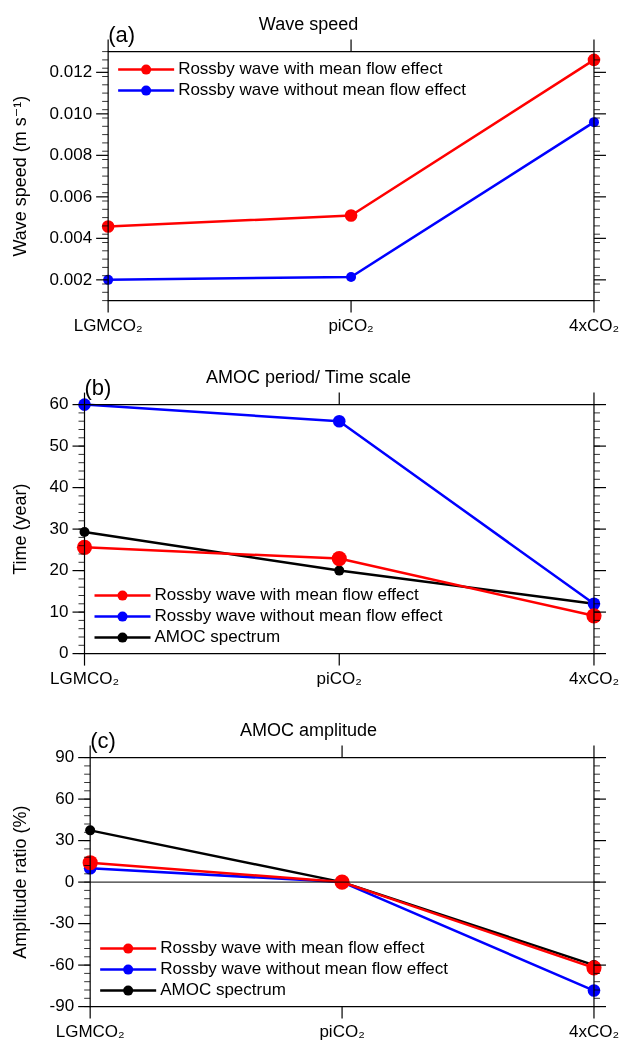 Image resolution: width=635 pixels, height=1061 pixels. Describe the element at coordinates (71, 279) in the screenshot. I see `y-tick-label: 0.002` at that location.